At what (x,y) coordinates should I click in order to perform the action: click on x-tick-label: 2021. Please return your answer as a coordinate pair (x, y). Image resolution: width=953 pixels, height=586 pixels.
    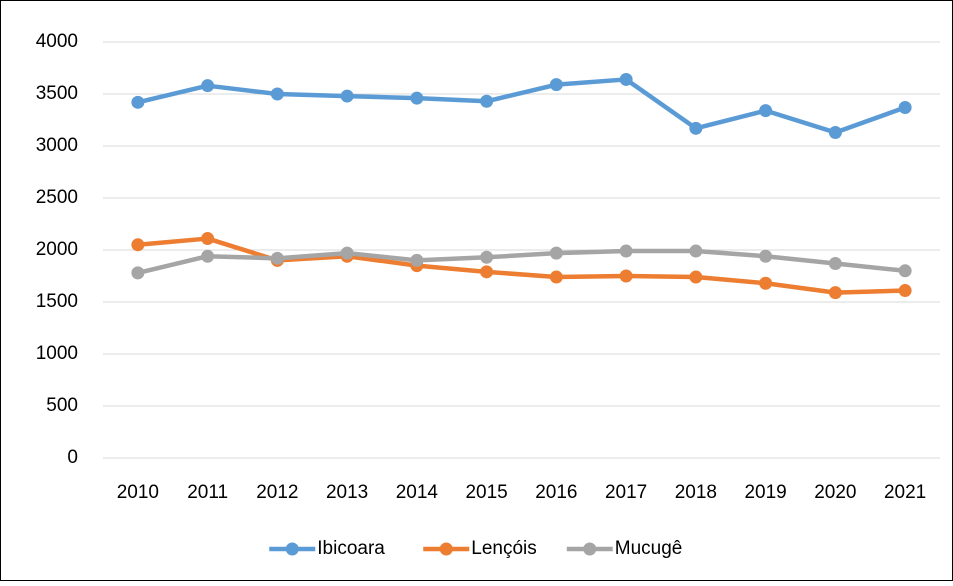
    Looking at the image, I should click on (905, 492).